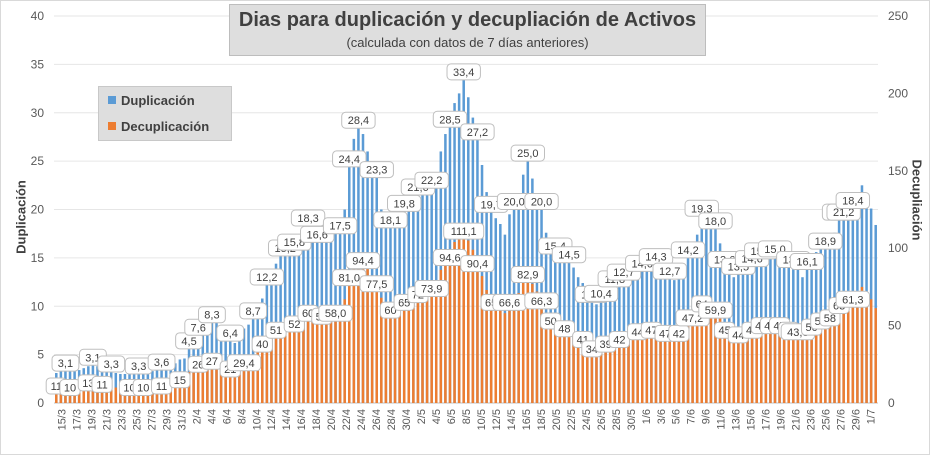 The image size is (932, 457). I want to click on data-label: 29,4, so click(244, 363).